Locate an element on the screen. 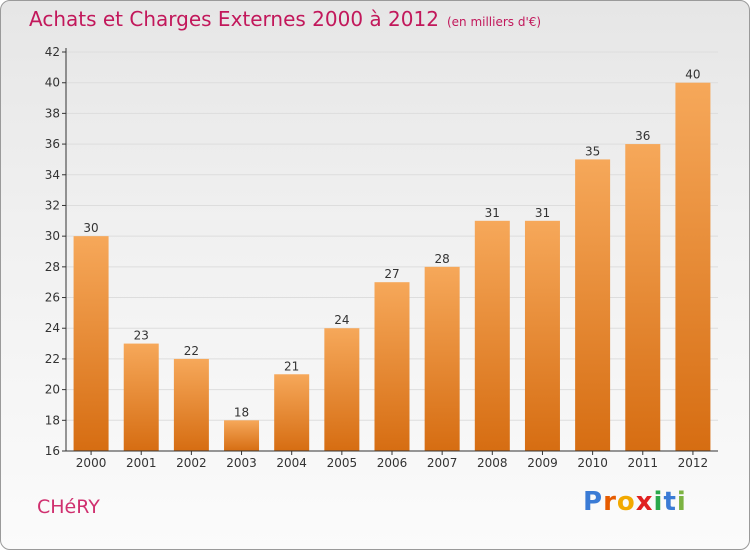 The height and width of the screenshot is (550, 750). x-tick-label: 2011 is located at coordinates (642, 463).